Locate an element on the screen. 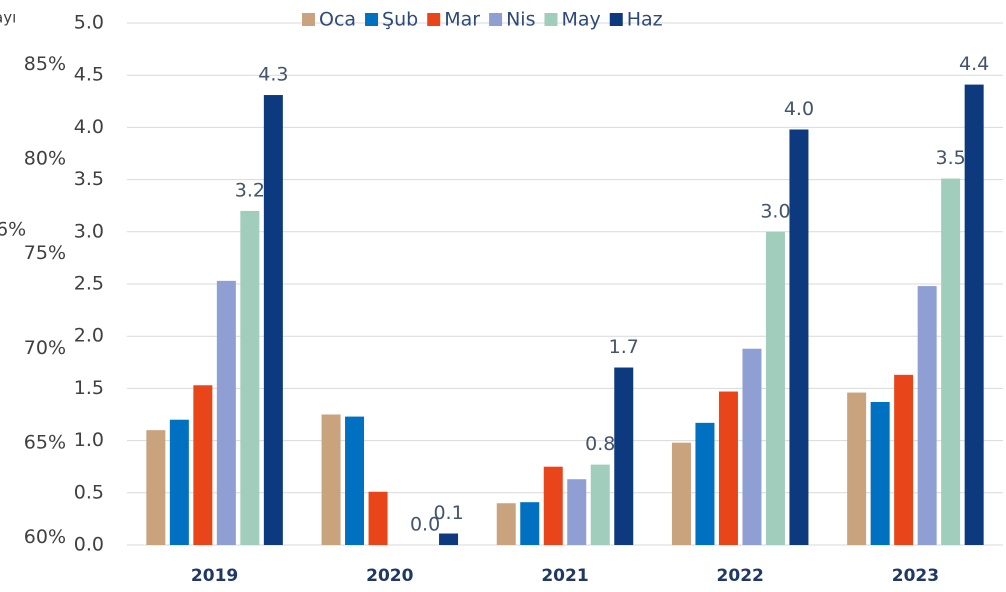  value-label: 4.0 is located at coordinates (799, 109).